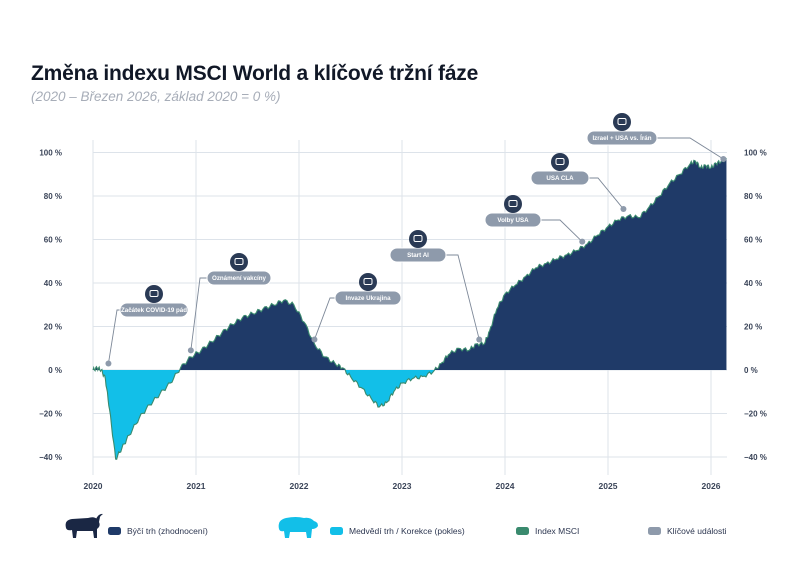 The height and width of the screenshot is (565, 800). I want to click on y-tick-label-left: 40 %, so click(53, 283).